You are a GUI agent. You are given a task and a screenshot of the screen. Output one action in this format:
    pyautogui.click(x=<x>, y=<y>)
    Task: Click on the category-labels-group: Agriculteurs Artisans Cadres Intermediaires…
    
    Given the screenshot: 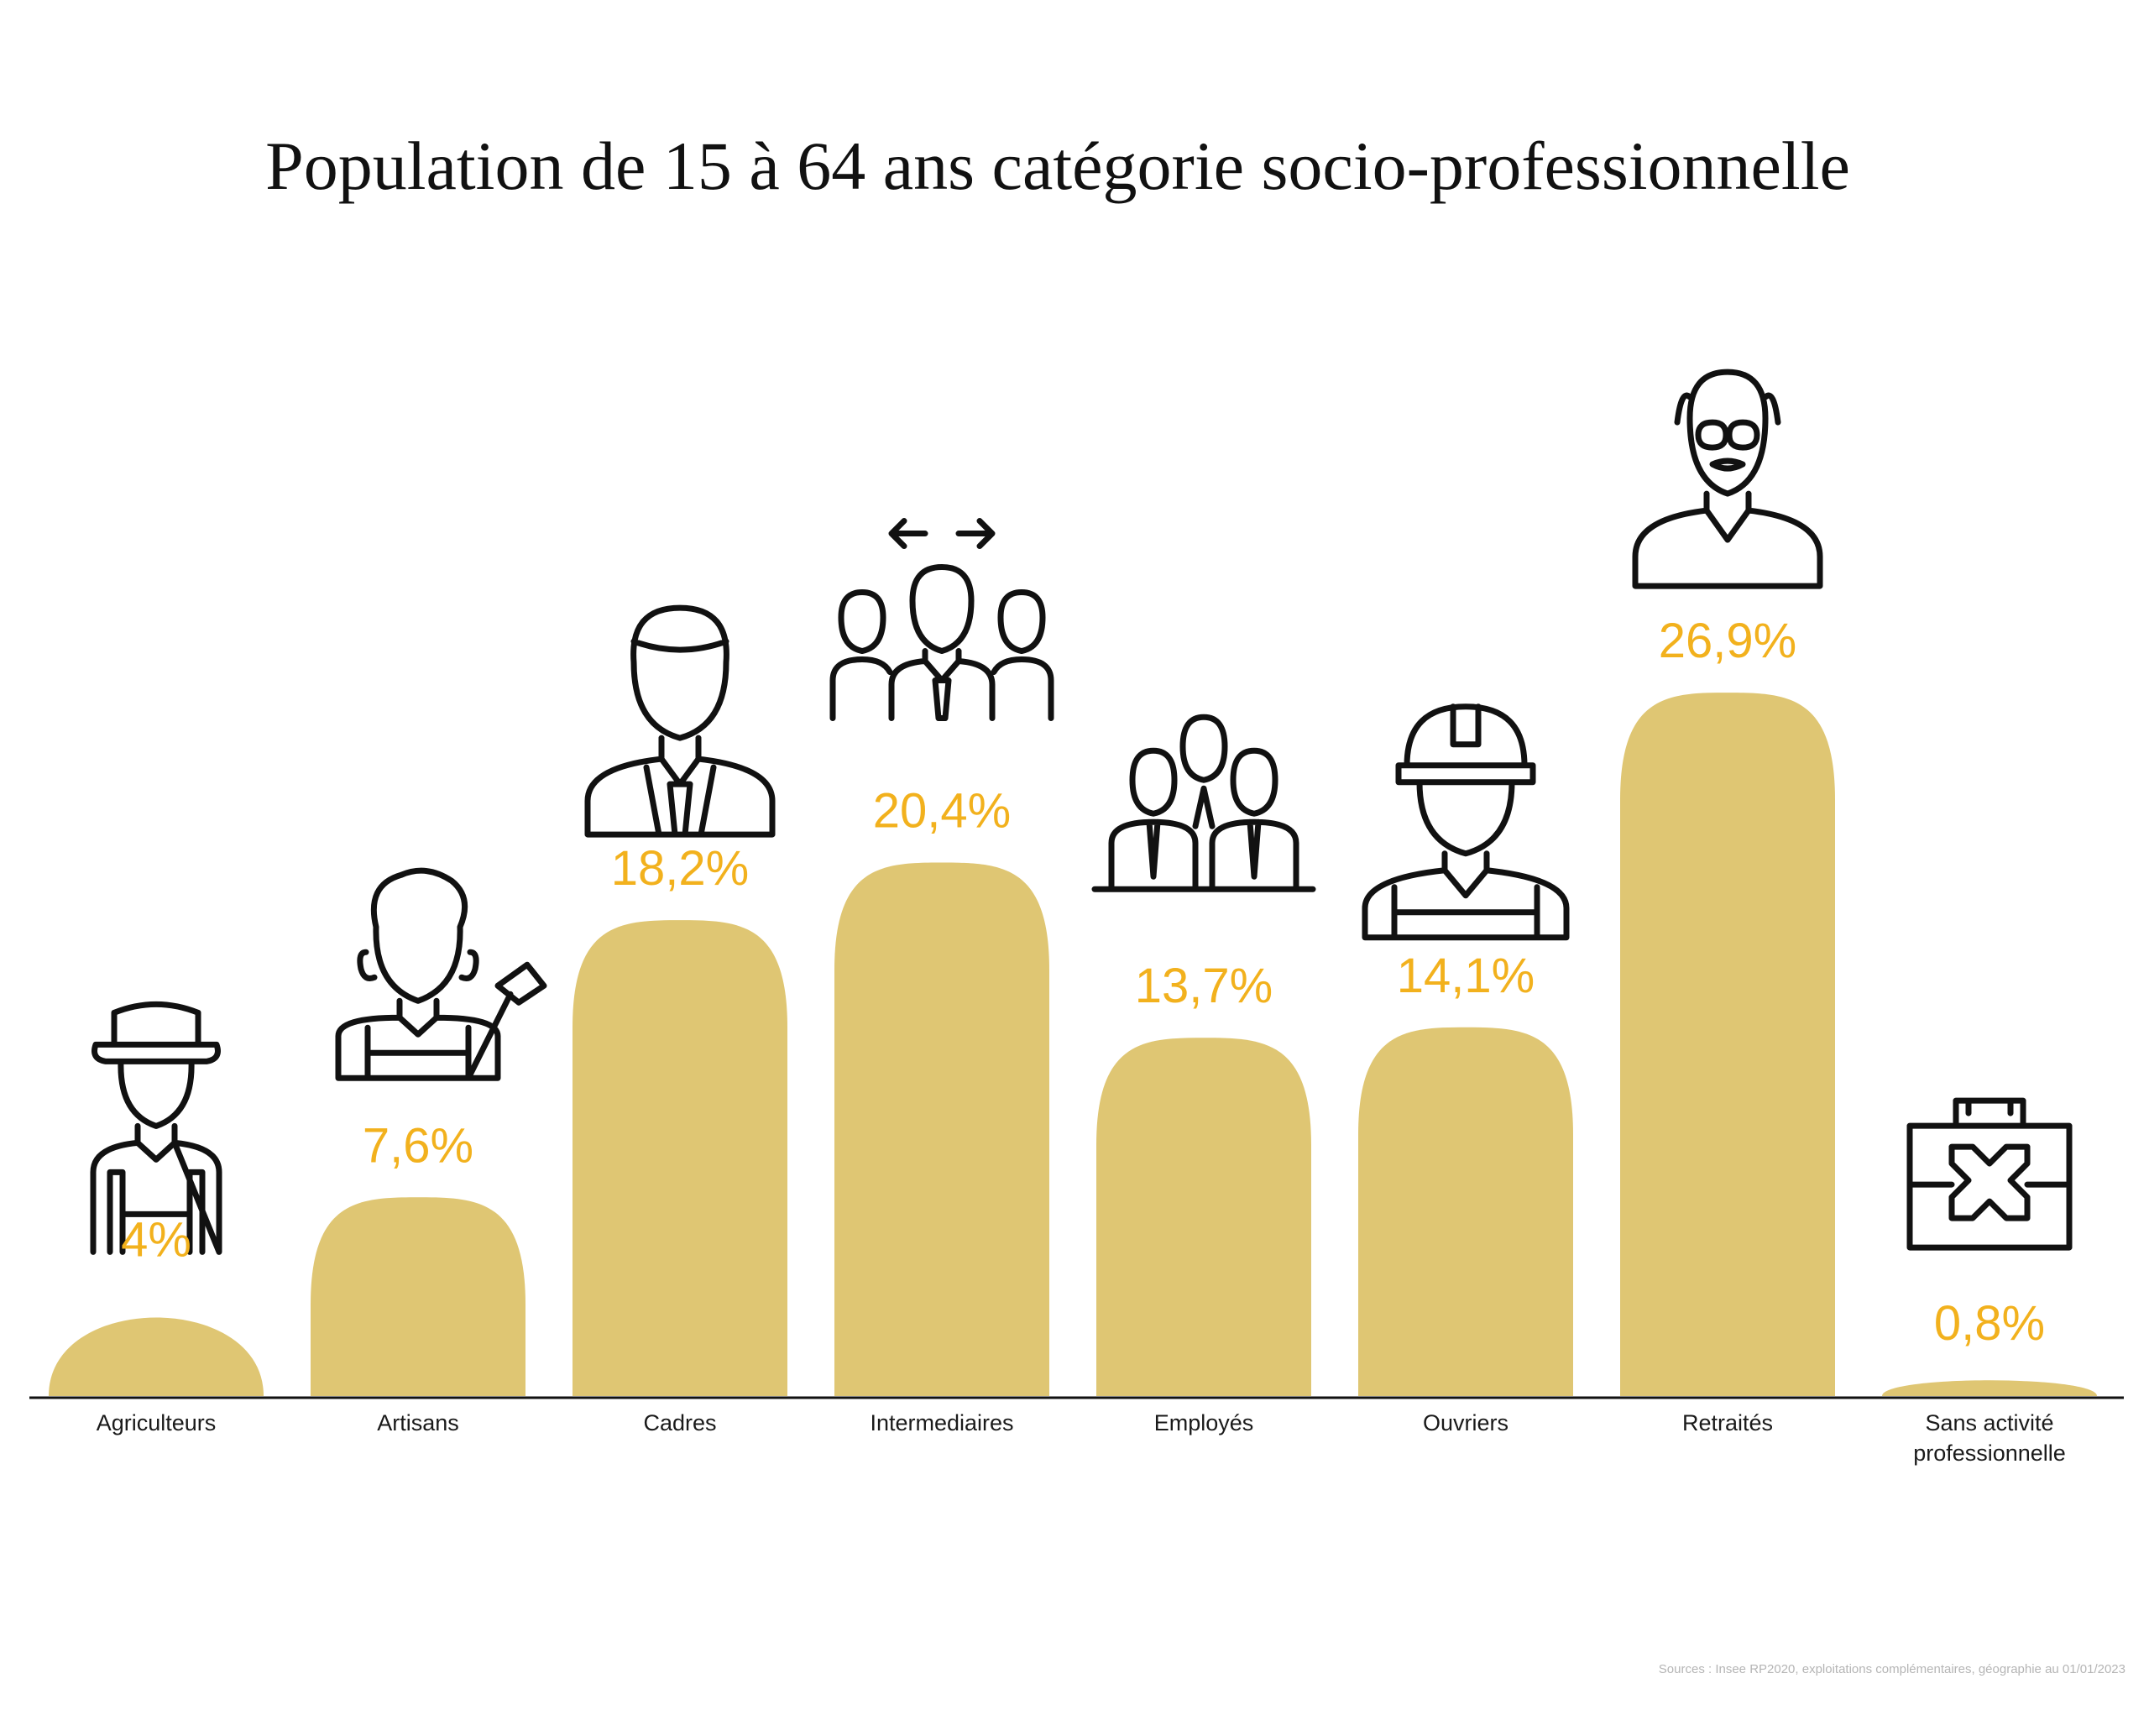 What is the action you would take?
    pyautogui.click(x=1081, y=1438)
    